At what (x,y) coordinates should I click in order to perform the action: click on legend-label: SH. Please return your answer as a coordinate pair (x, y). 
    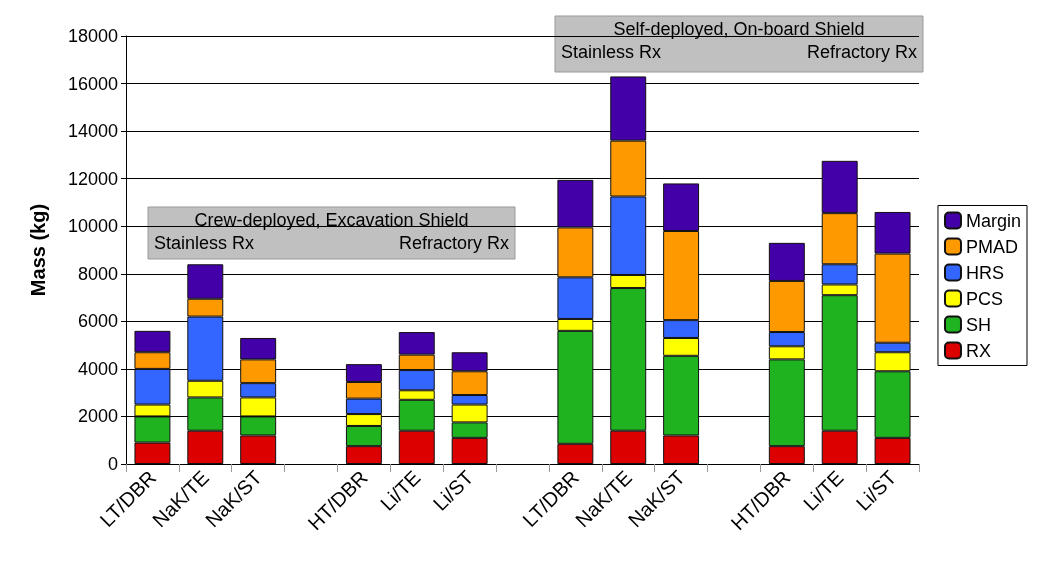
    Looking at the image, I should click on (978, 324).